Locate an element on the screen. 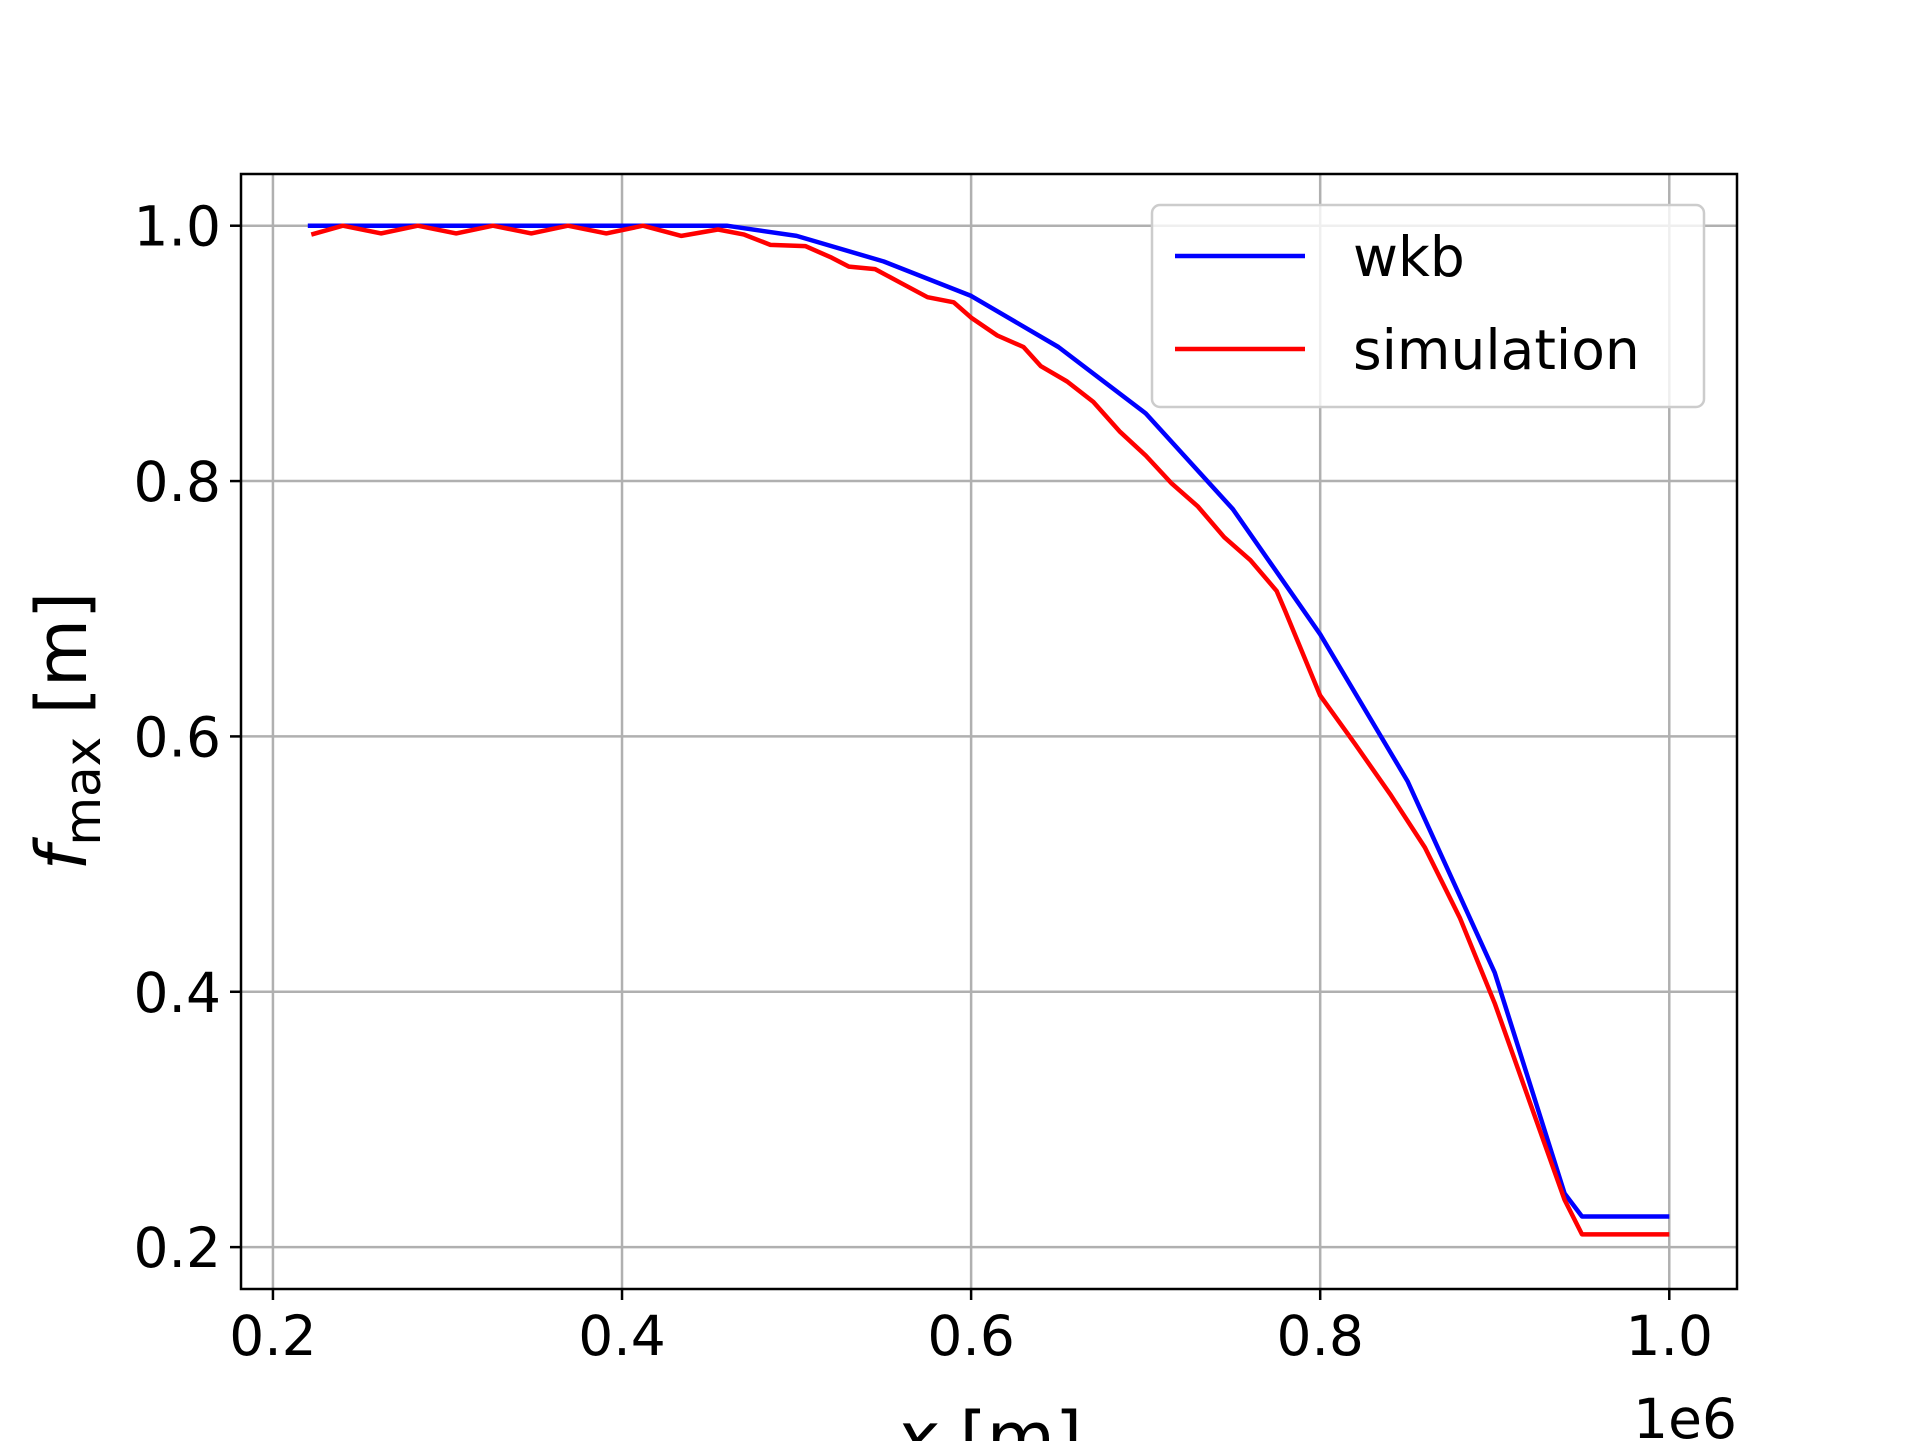  y-tick-label: 0.6 is located at coordinates (177, 737).